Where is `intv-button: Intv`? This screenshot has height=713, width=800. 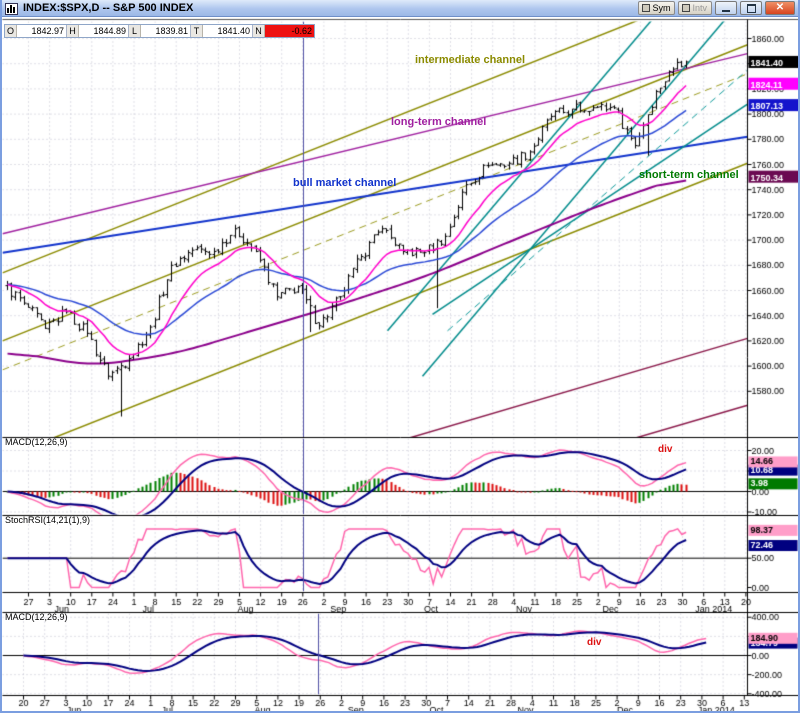
intv-button: Intv is located at coordinates (695, 8).